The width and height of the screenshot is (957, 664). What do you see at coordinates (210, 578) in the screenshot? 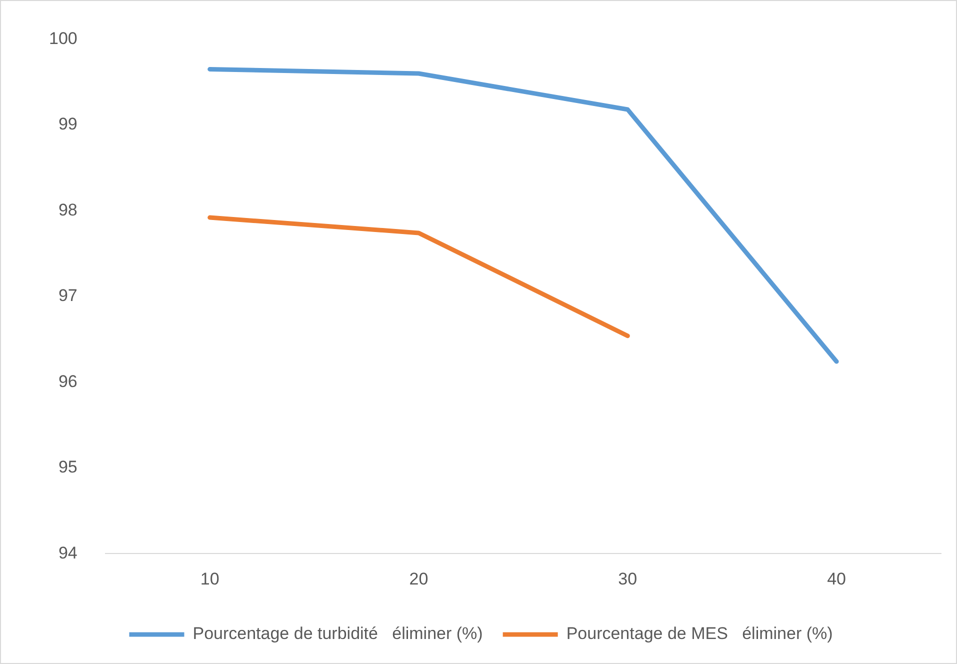
I see `x-tick-label: 10` at bounding box center [210, 578].